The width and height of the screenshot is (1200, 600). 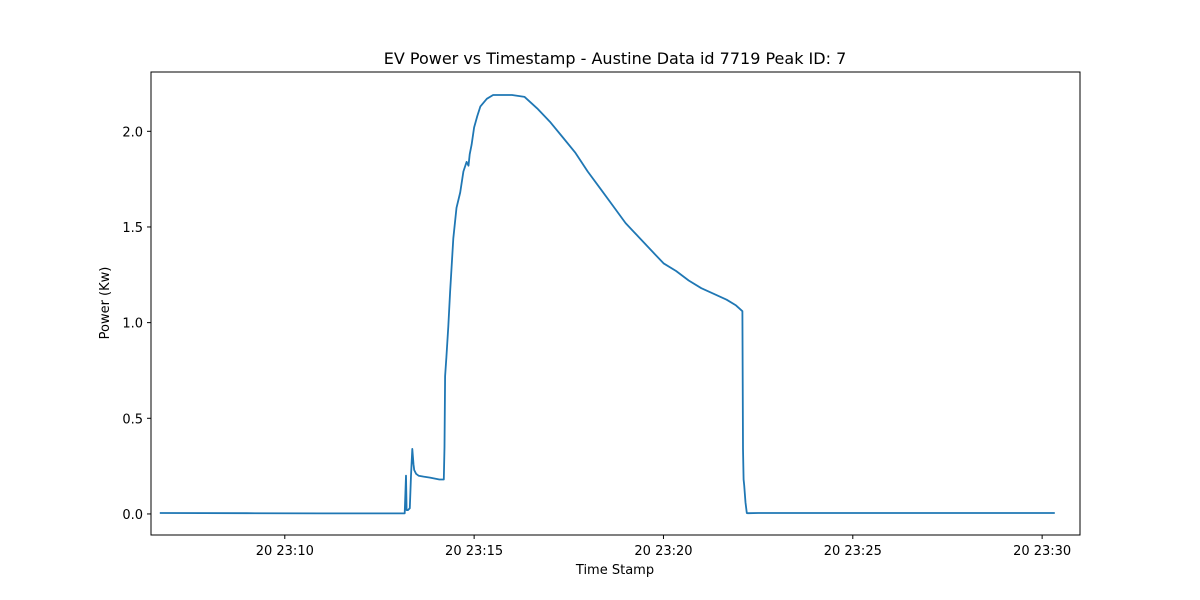 I want to click on x-axis: 20 23:10 20 23:15 20 23:20 20 23:25 20 23:30, so click(x=663, y=547).